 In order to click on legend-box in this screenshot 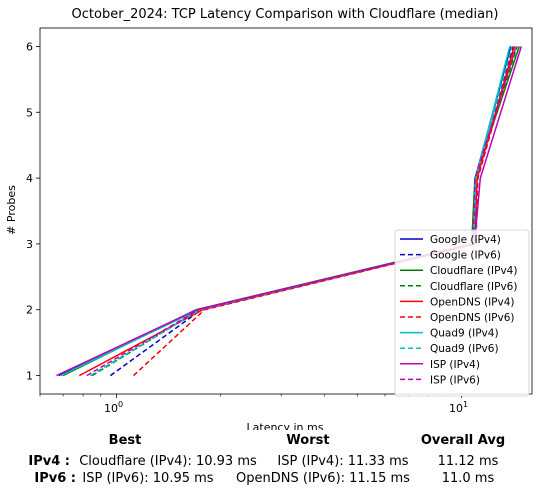, I will do `click(462, 313)`.